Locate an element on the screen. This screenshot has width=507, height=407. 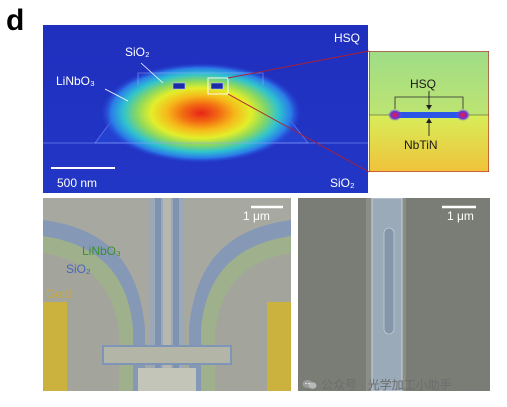
sem-linbo3-label: LiNbO₃ is located at coordinates (101, 251).